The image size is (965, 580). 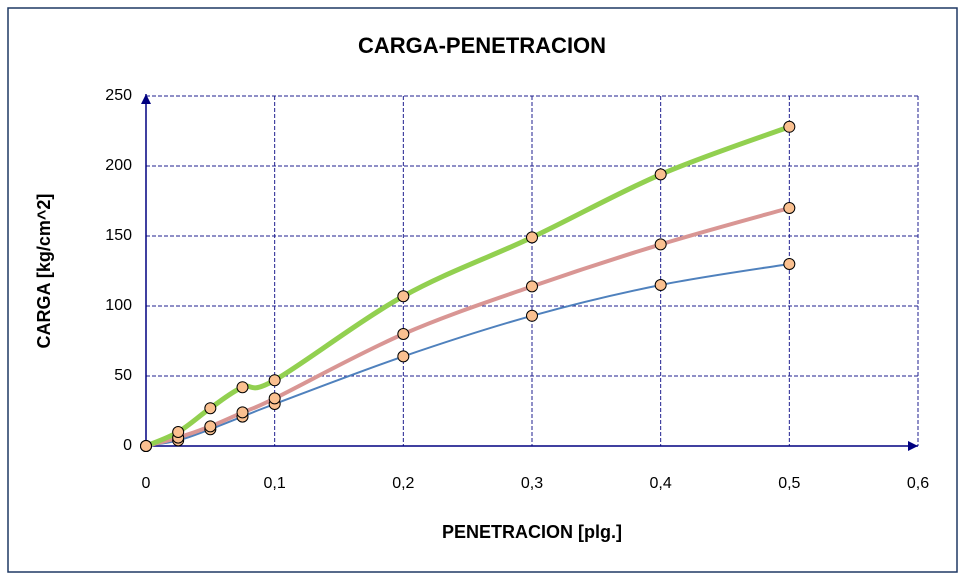 What do you see at coordinates (146, 99) in the screenshot?
I see `y-axis-arrow` at bounding box center [146, 99].